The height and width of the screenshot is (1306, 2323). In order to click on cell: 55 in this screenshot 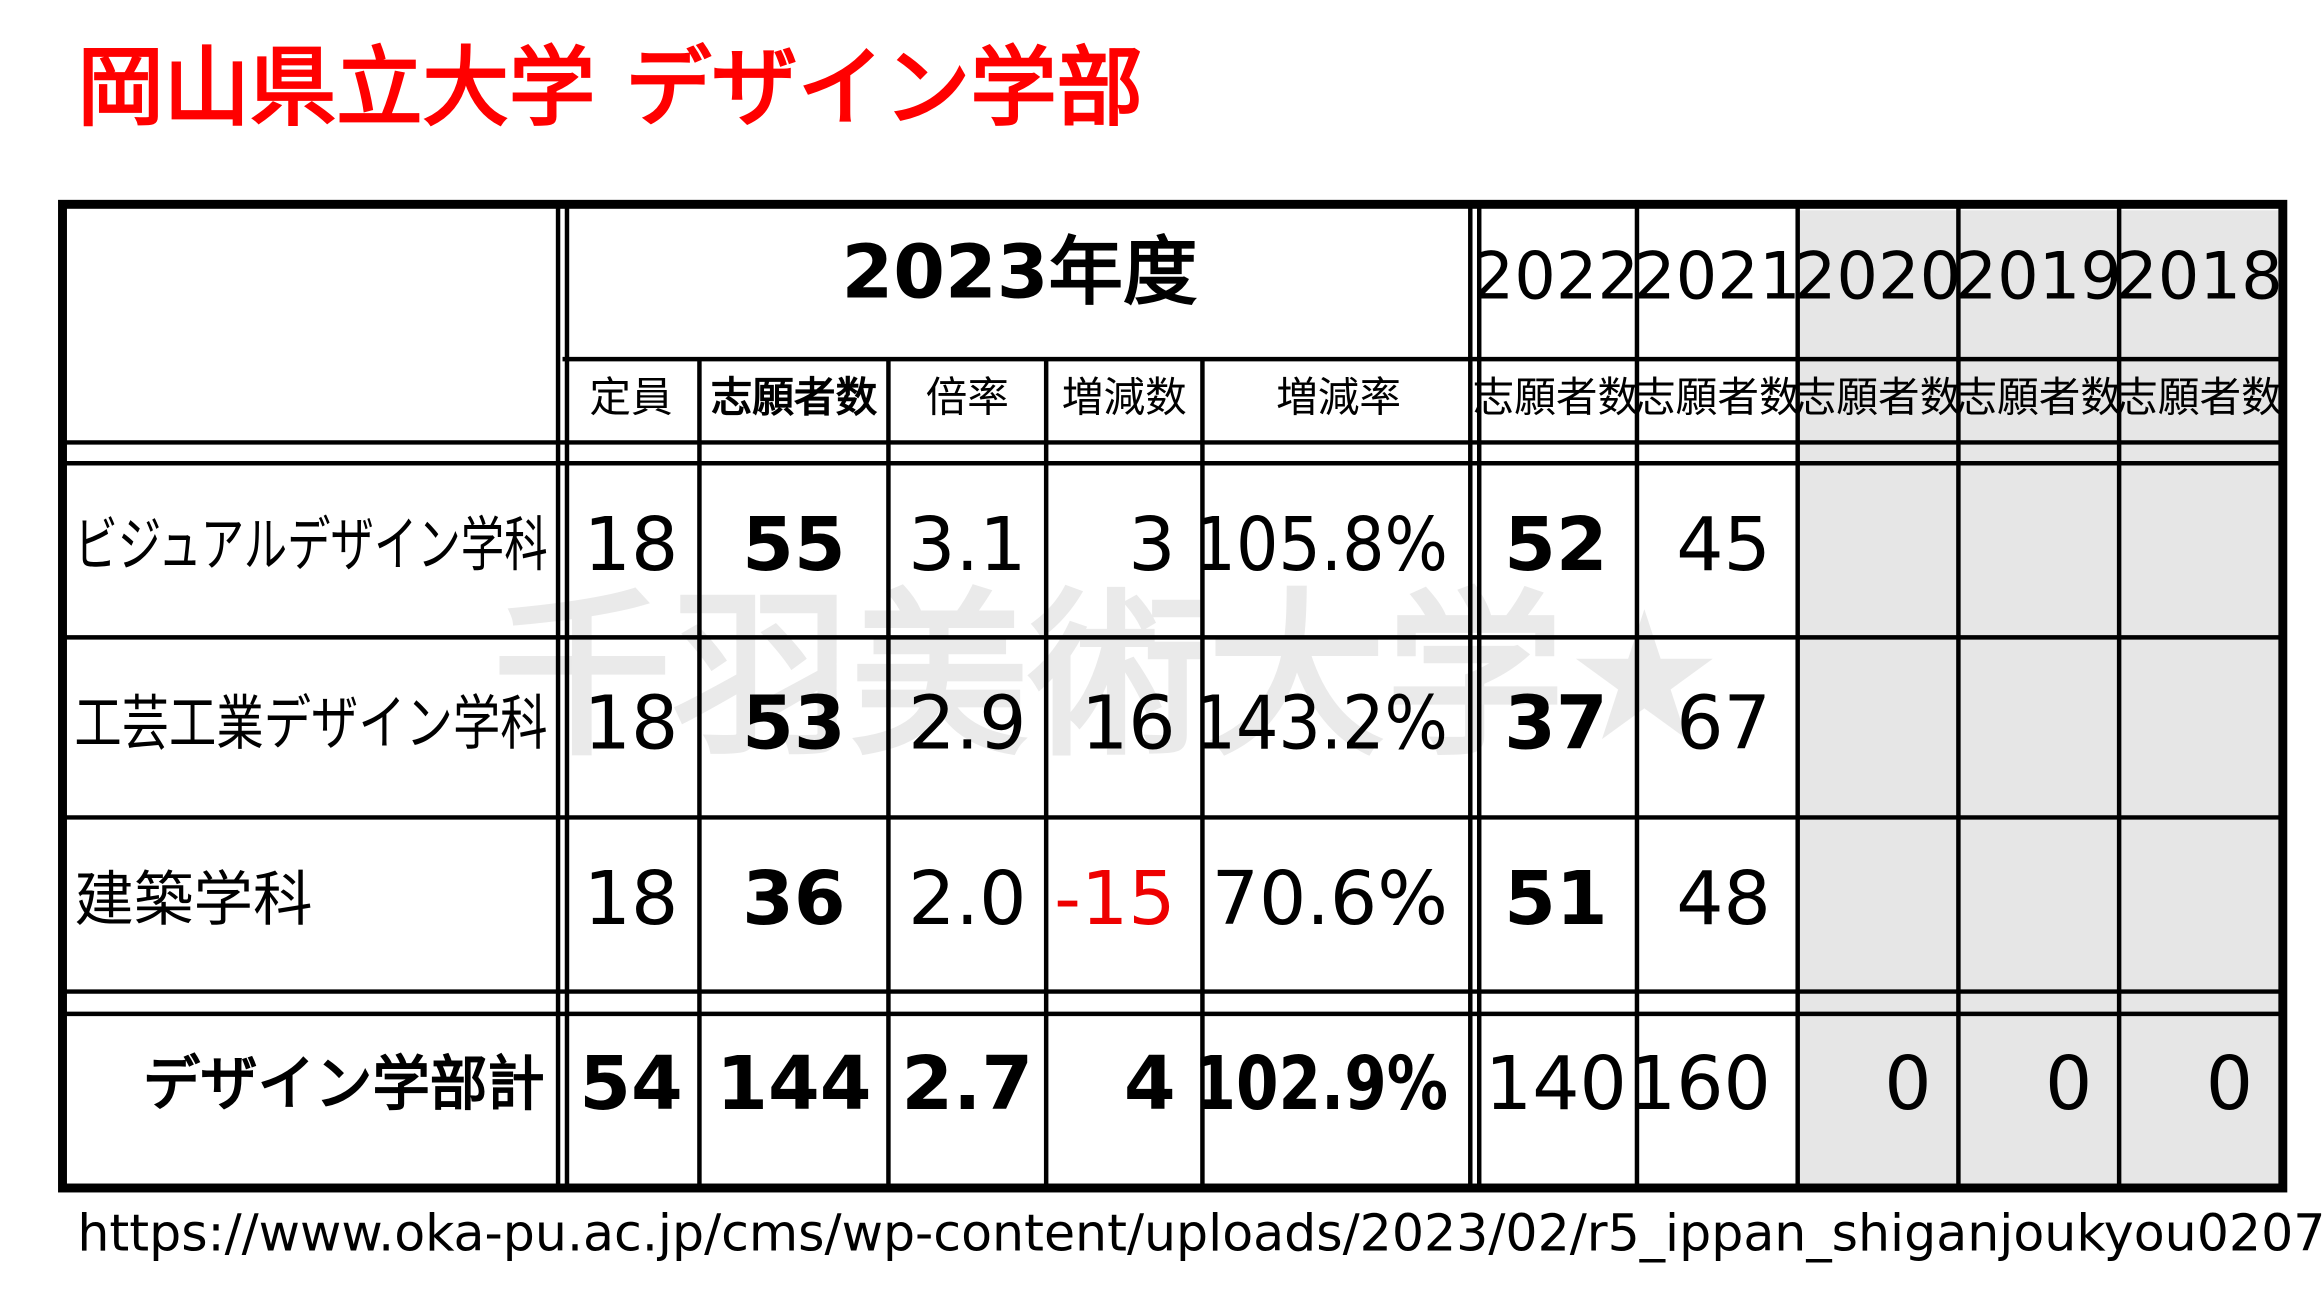, I will do `click(794, 544)`.